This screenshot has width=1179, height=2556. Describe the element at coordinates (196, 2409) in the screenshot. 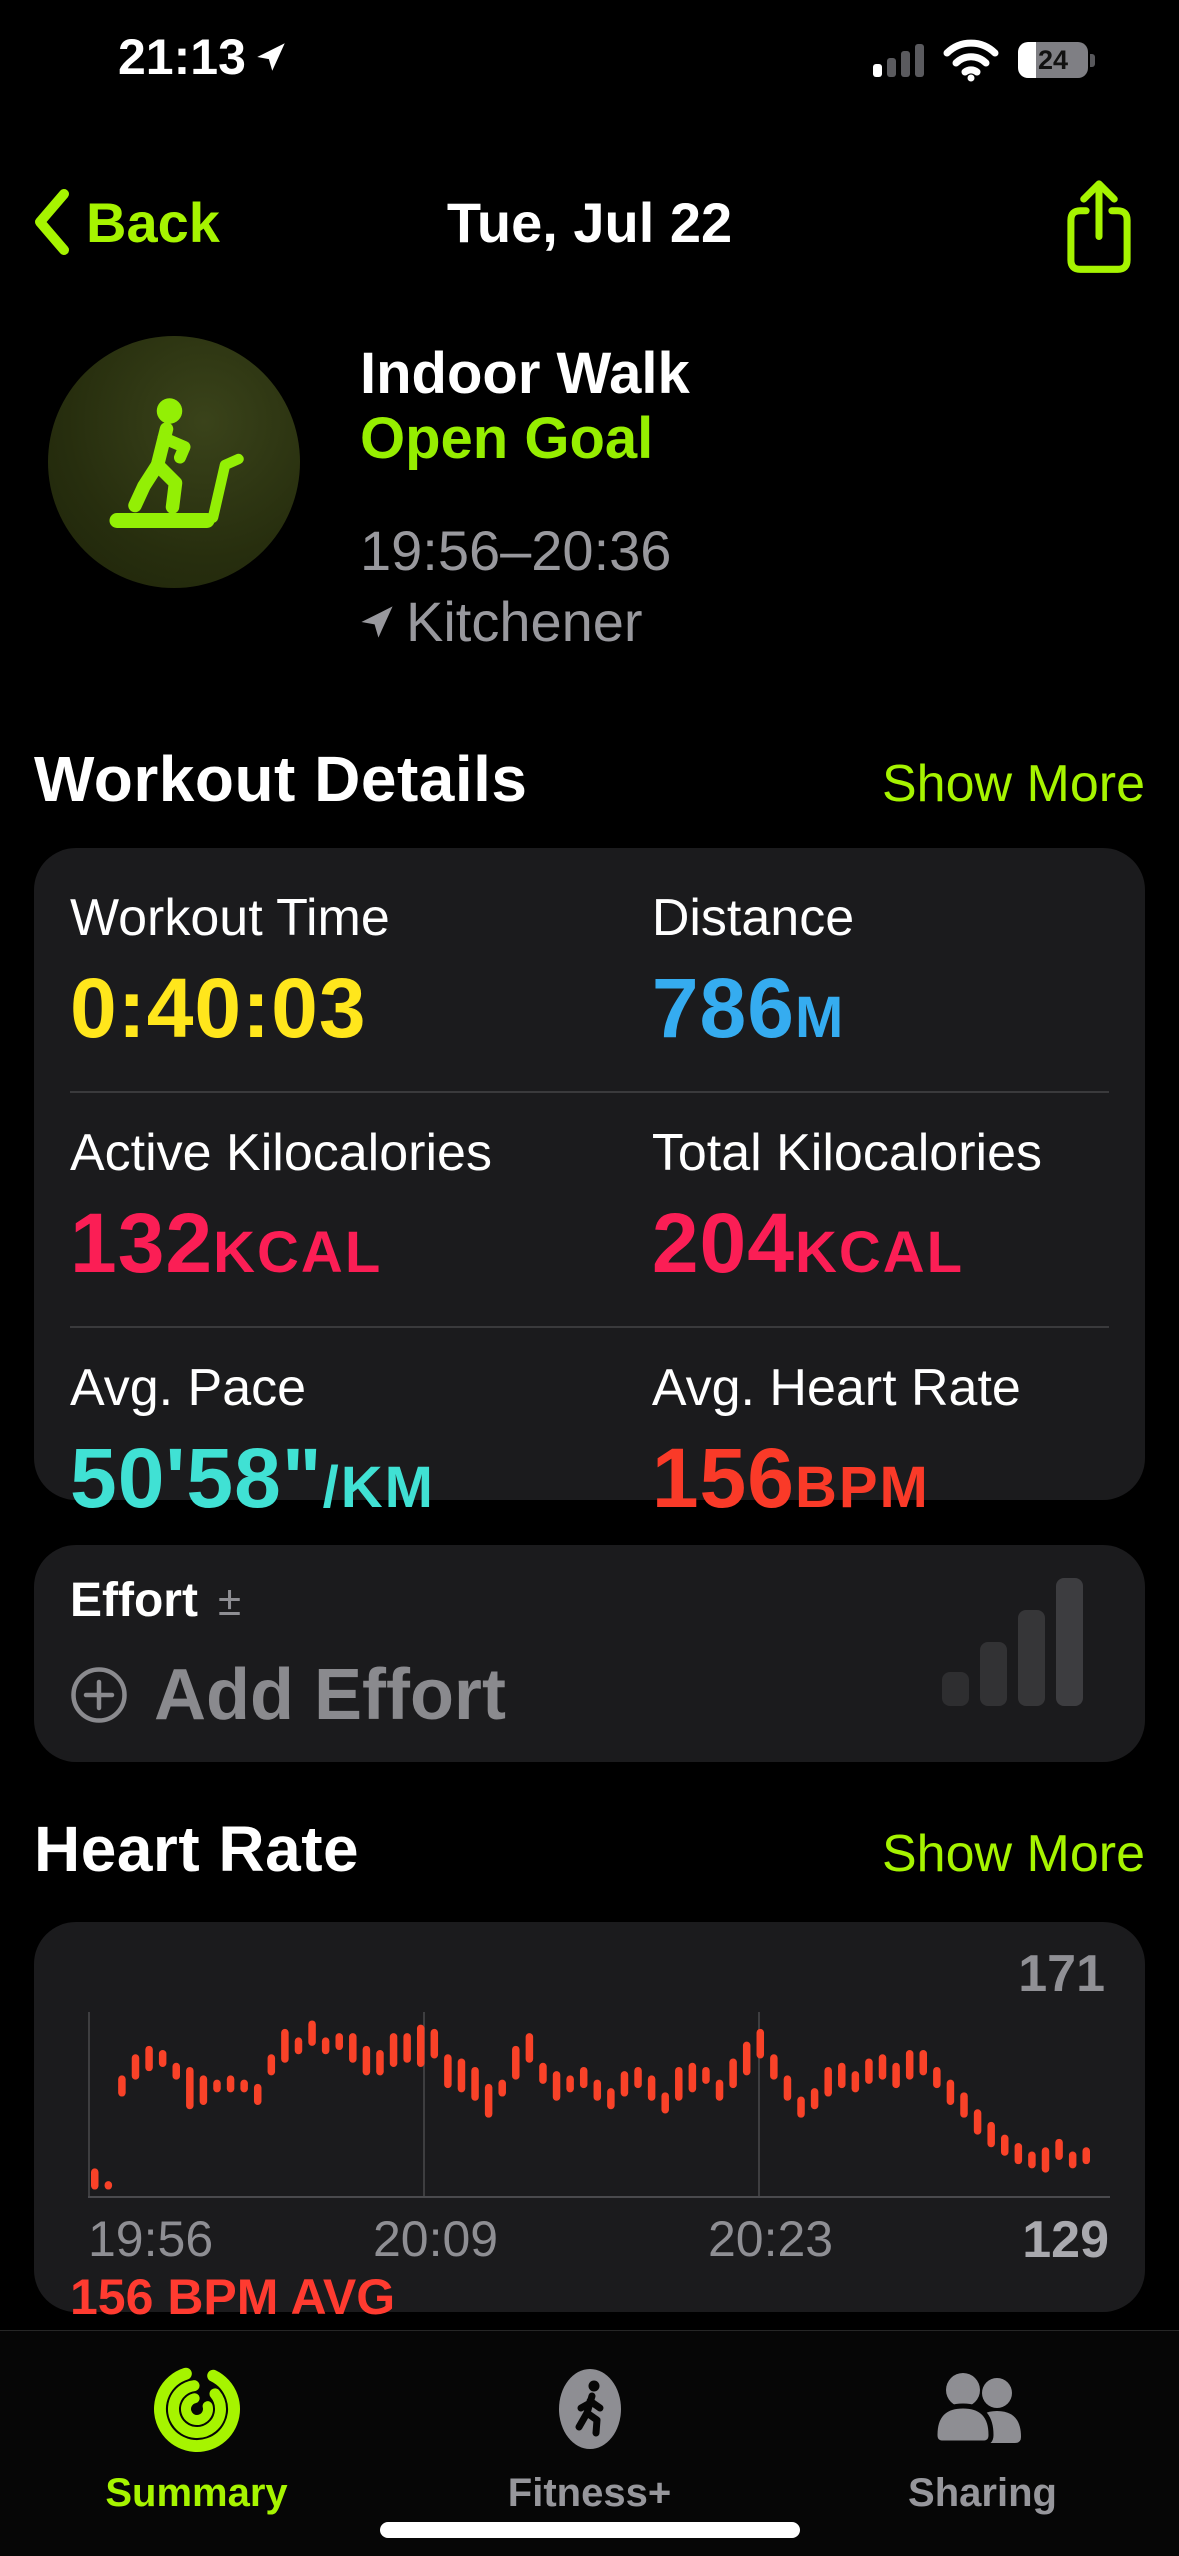

I see `activity-rings-icon` at that location.